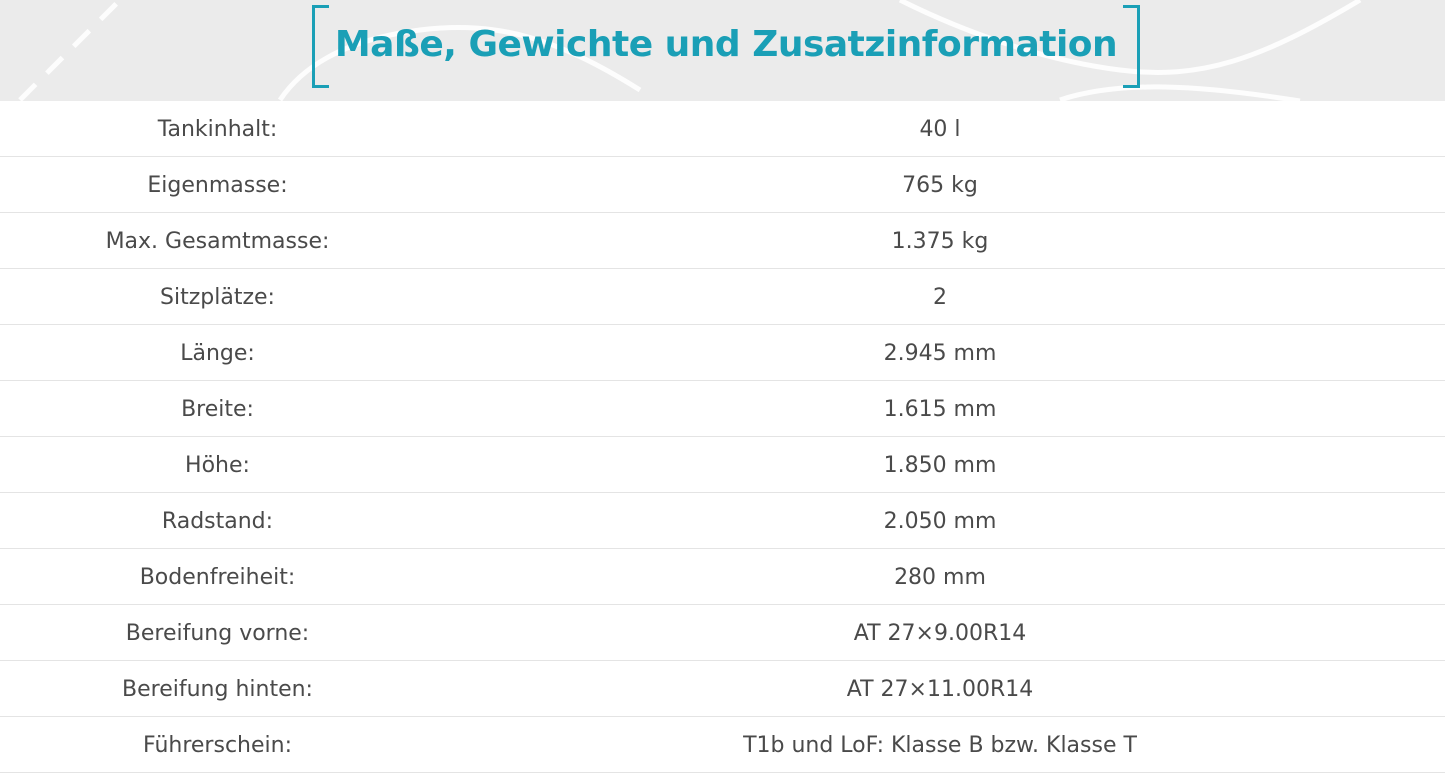 This screenshot has height=773, width=1445. Describe the element at coordinates (217, 745) in the screenshot. I see `spec-label: Führerschein:` at that location.